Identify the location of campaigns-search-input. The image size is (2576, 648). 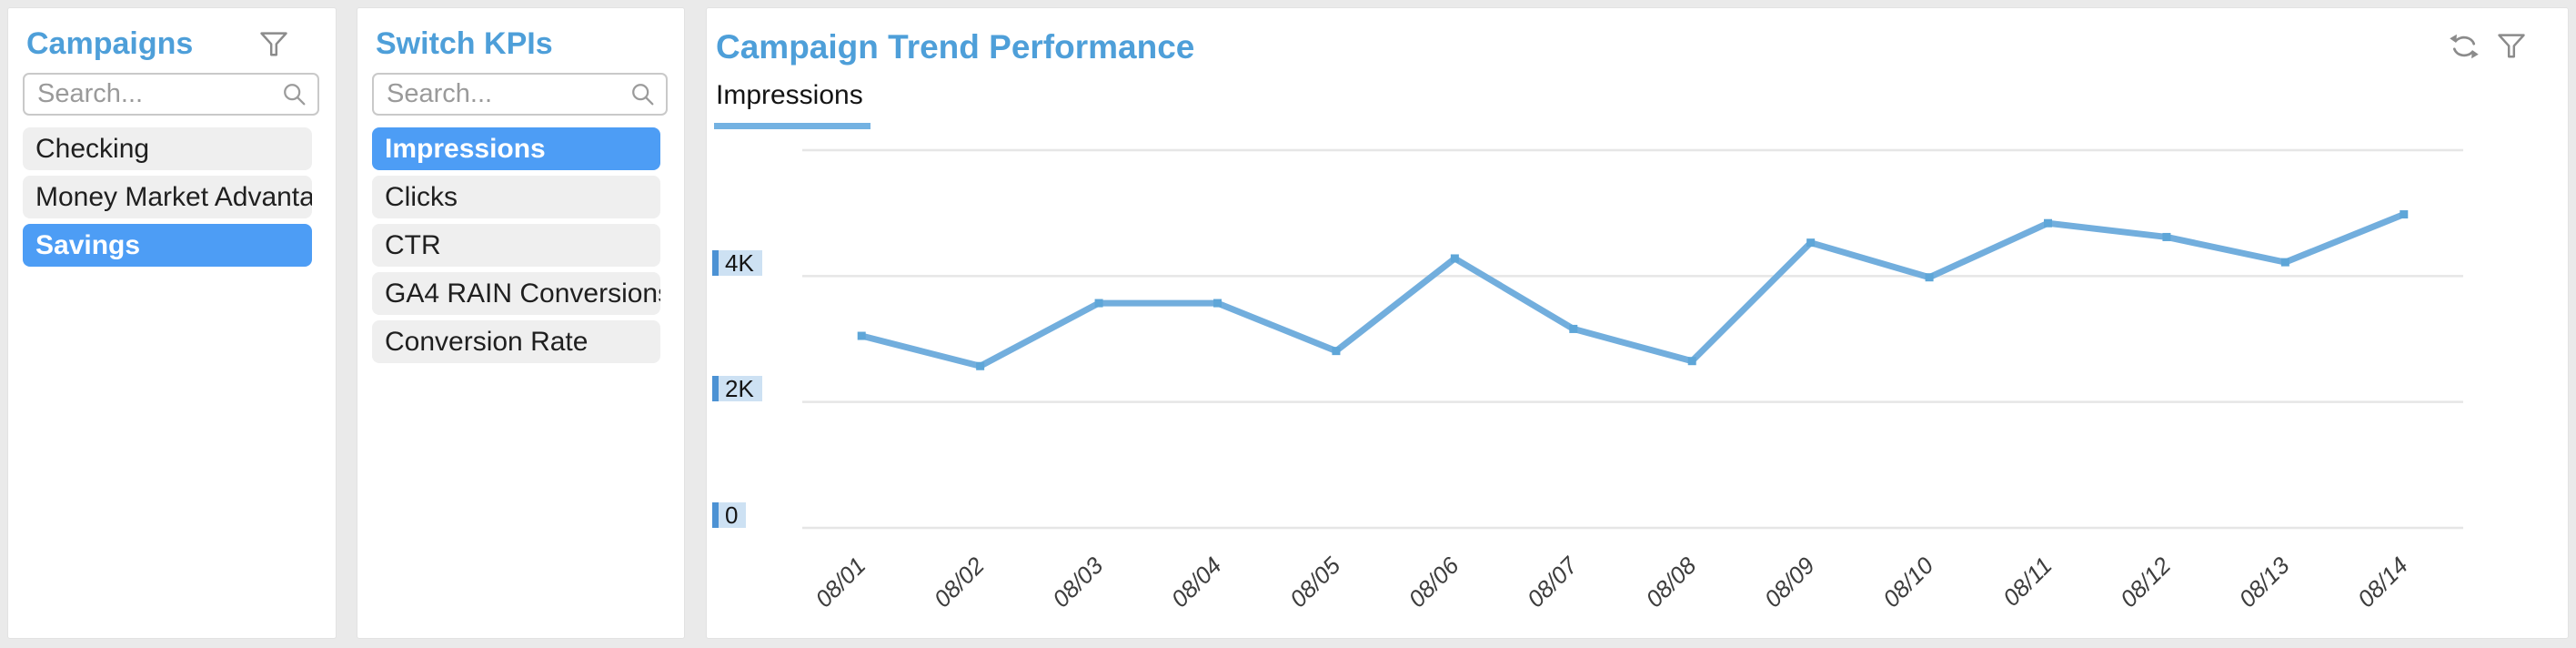
(171, 94).